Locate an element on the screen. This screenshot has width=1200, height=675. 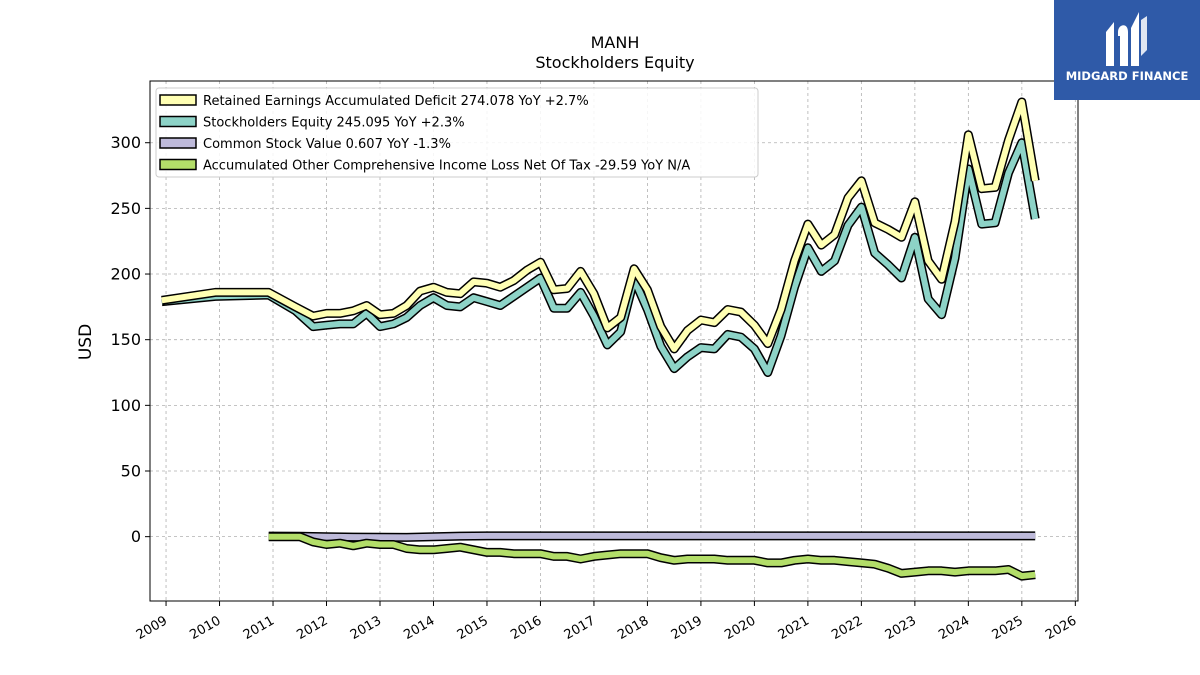
x-tick-label: 2024 is located at coordinates (954, 628).